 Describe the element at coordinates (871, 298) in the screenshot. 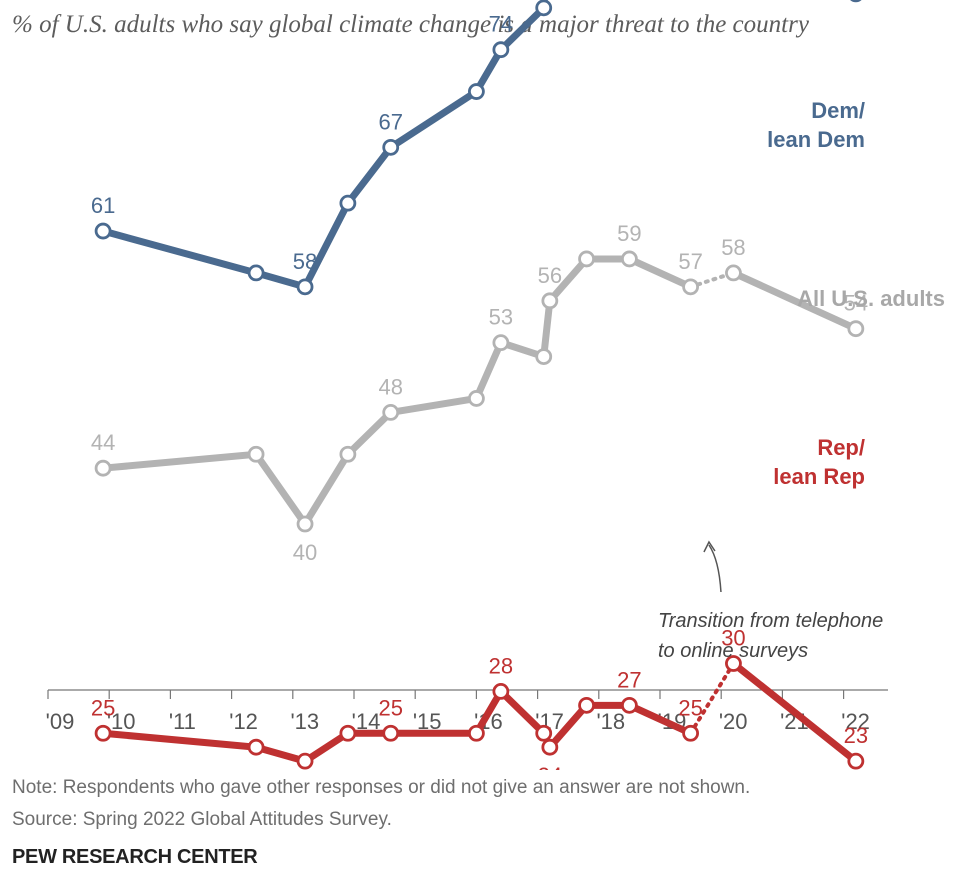

I see `legend-label-all: All U.S. adults` at that location.